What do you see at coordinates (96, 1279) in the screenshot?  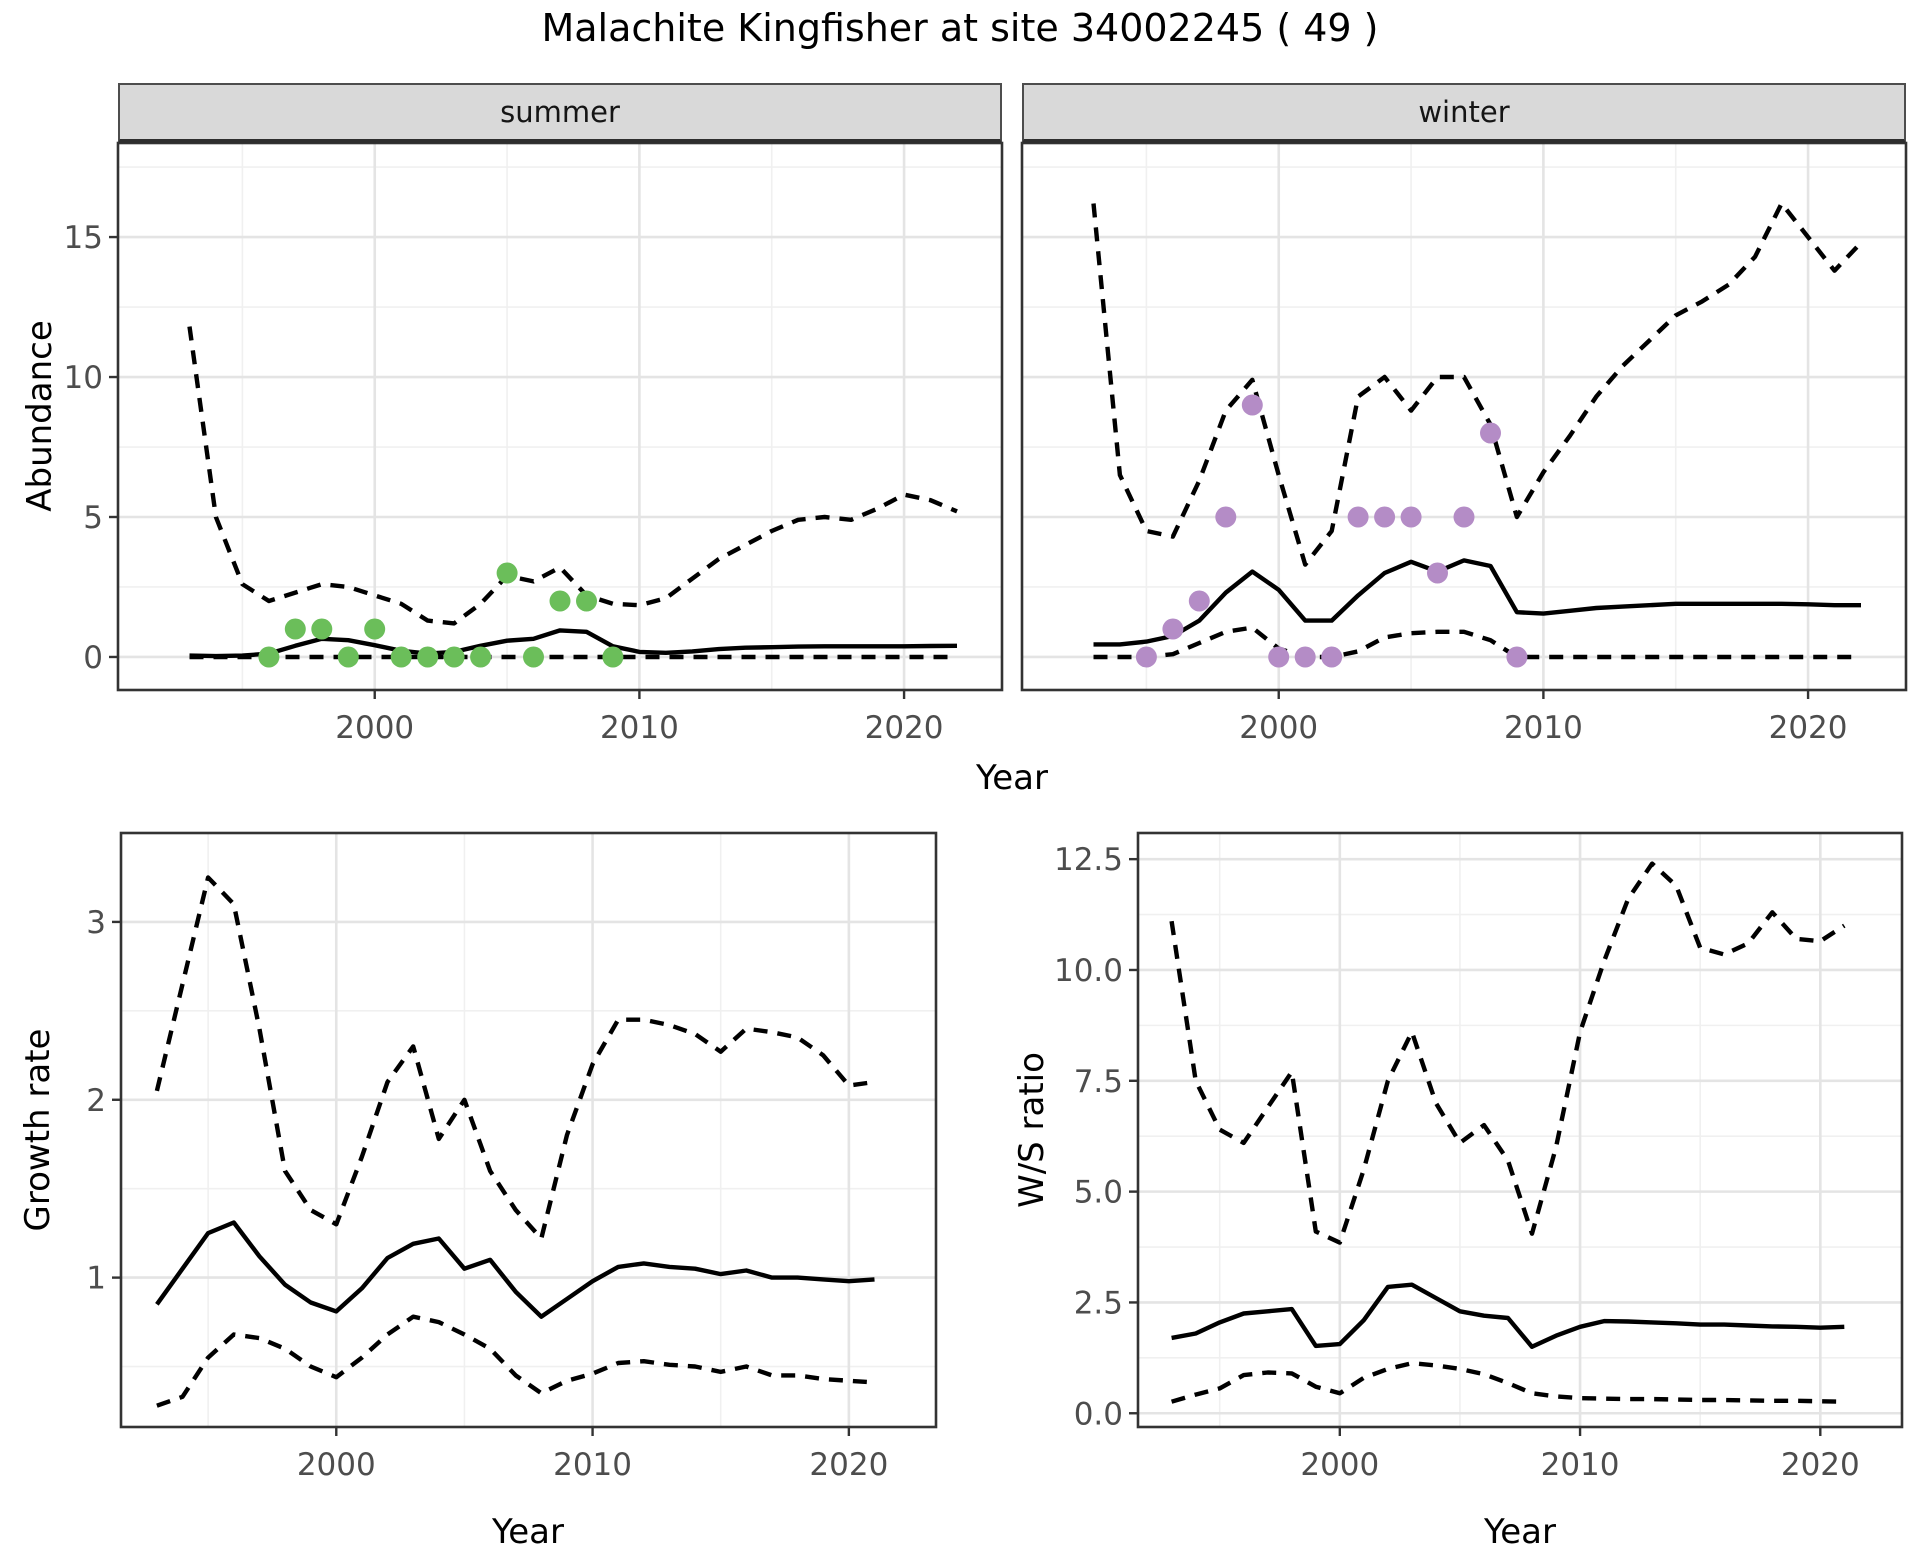 I see `y-tick-label: 1` at bounding box center [96, 1279].